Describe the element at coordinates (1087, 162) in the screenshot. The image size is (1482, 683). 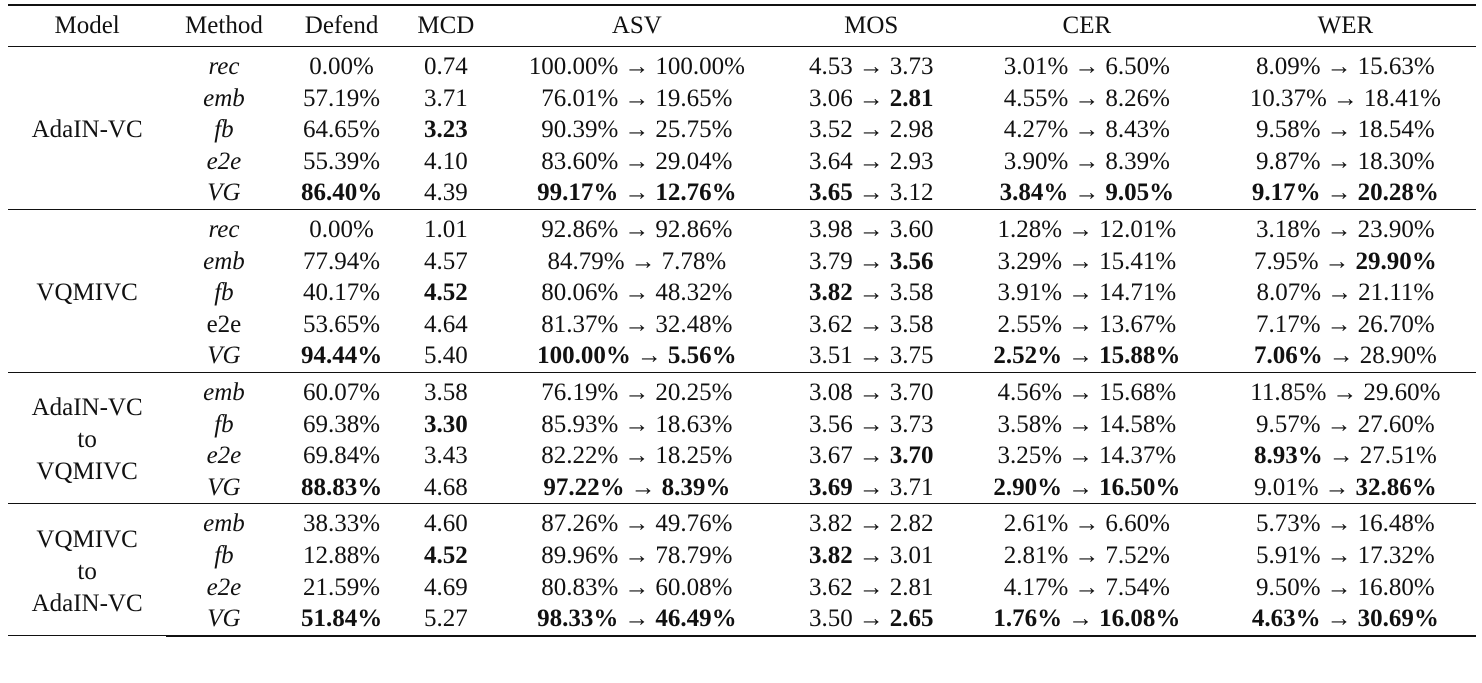
I see `cer-cell: 3.90% → 8.39%` at that location.